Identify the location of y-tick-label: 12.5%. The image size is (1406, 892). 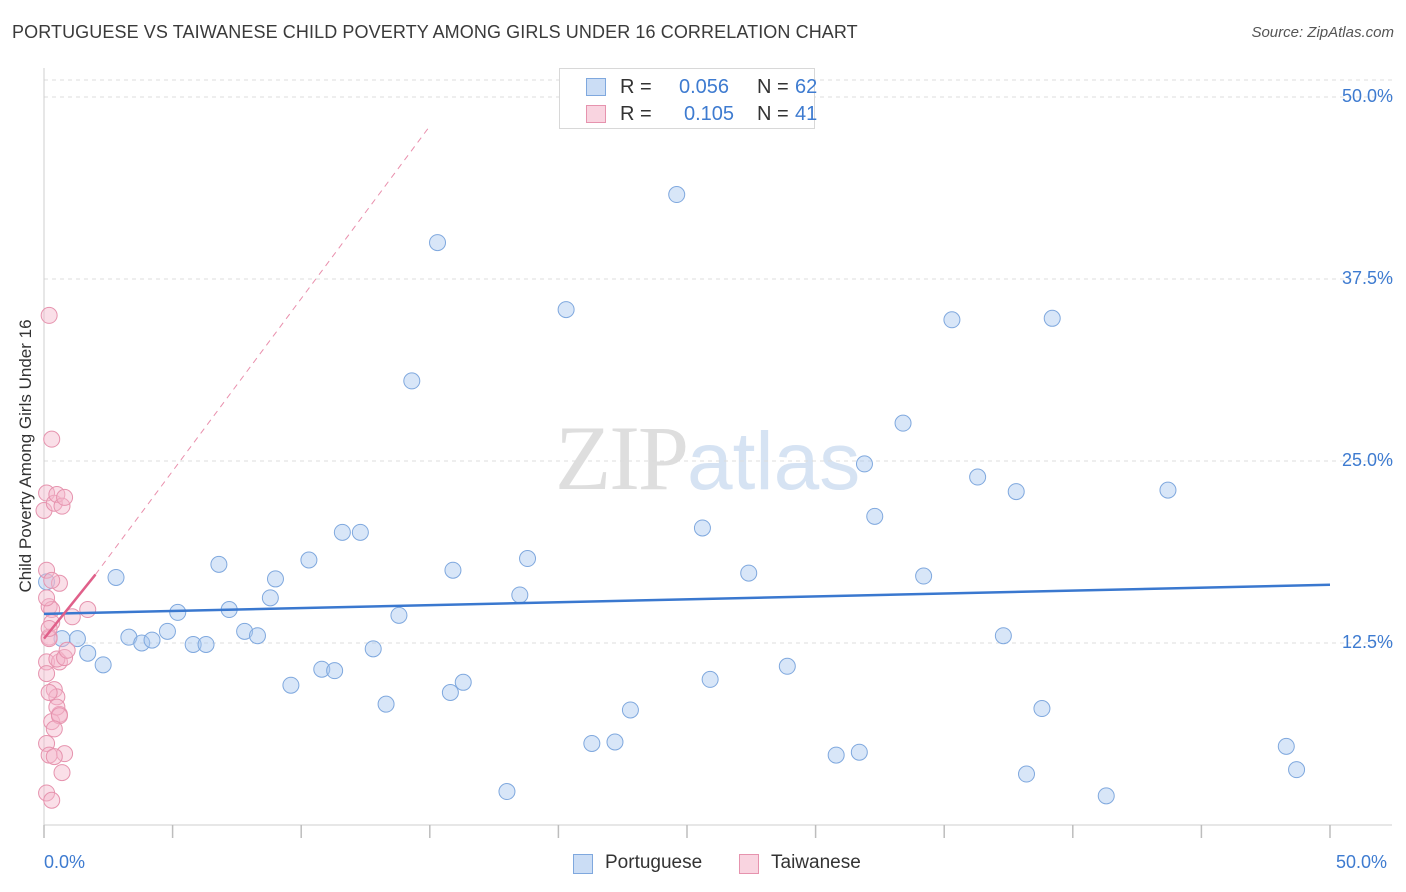
(1367, 642).